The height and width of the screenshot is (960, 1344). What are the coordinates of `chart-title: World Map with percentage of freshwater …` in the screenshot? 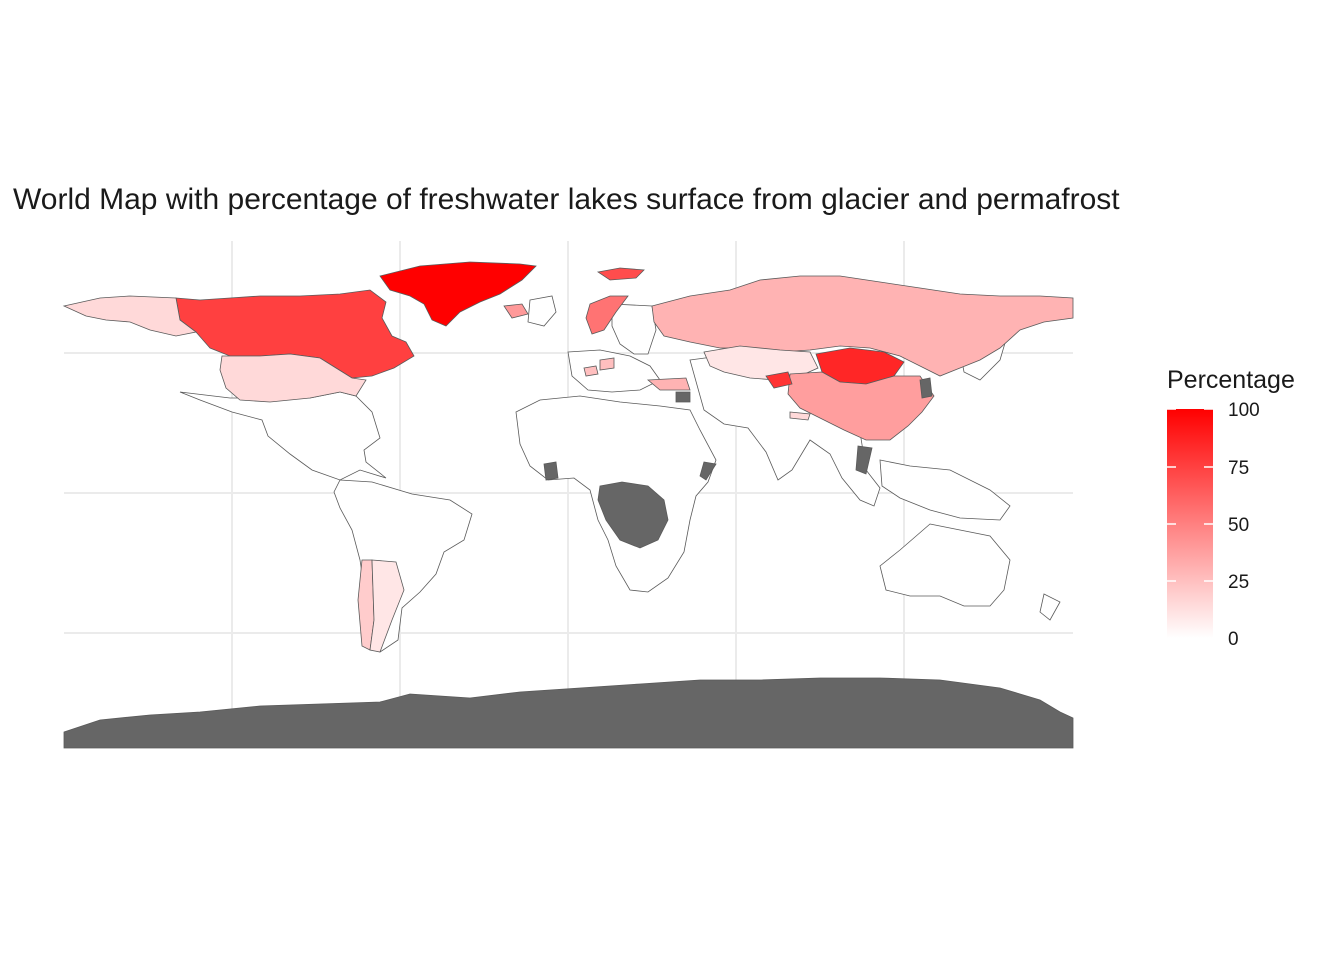 It's located at (566, 199).